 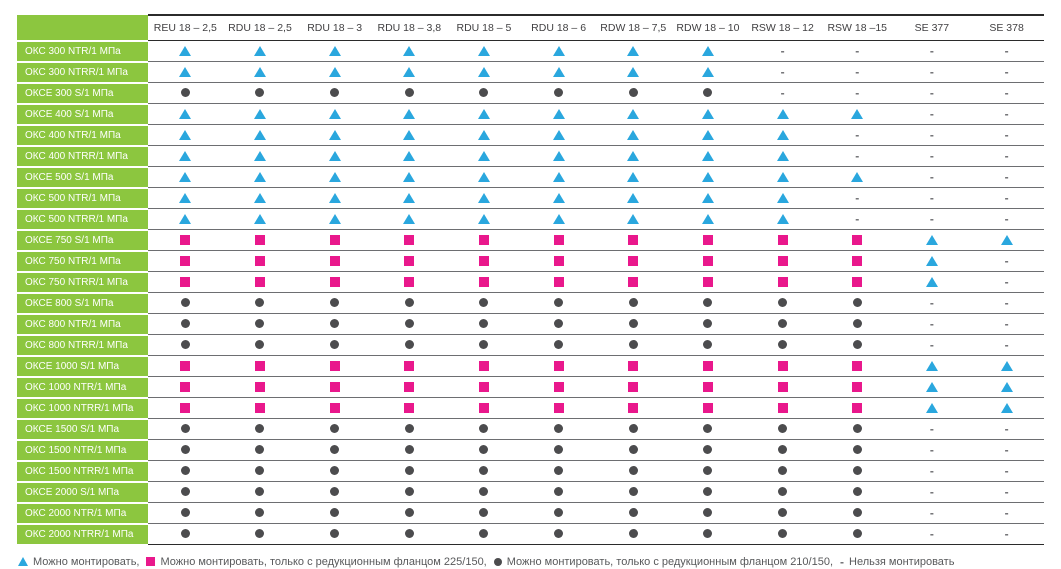 What do you see at coordinates (932, 27) in the screenshot?
I see `column-header: SE 377` at bounding box center [932, 27].